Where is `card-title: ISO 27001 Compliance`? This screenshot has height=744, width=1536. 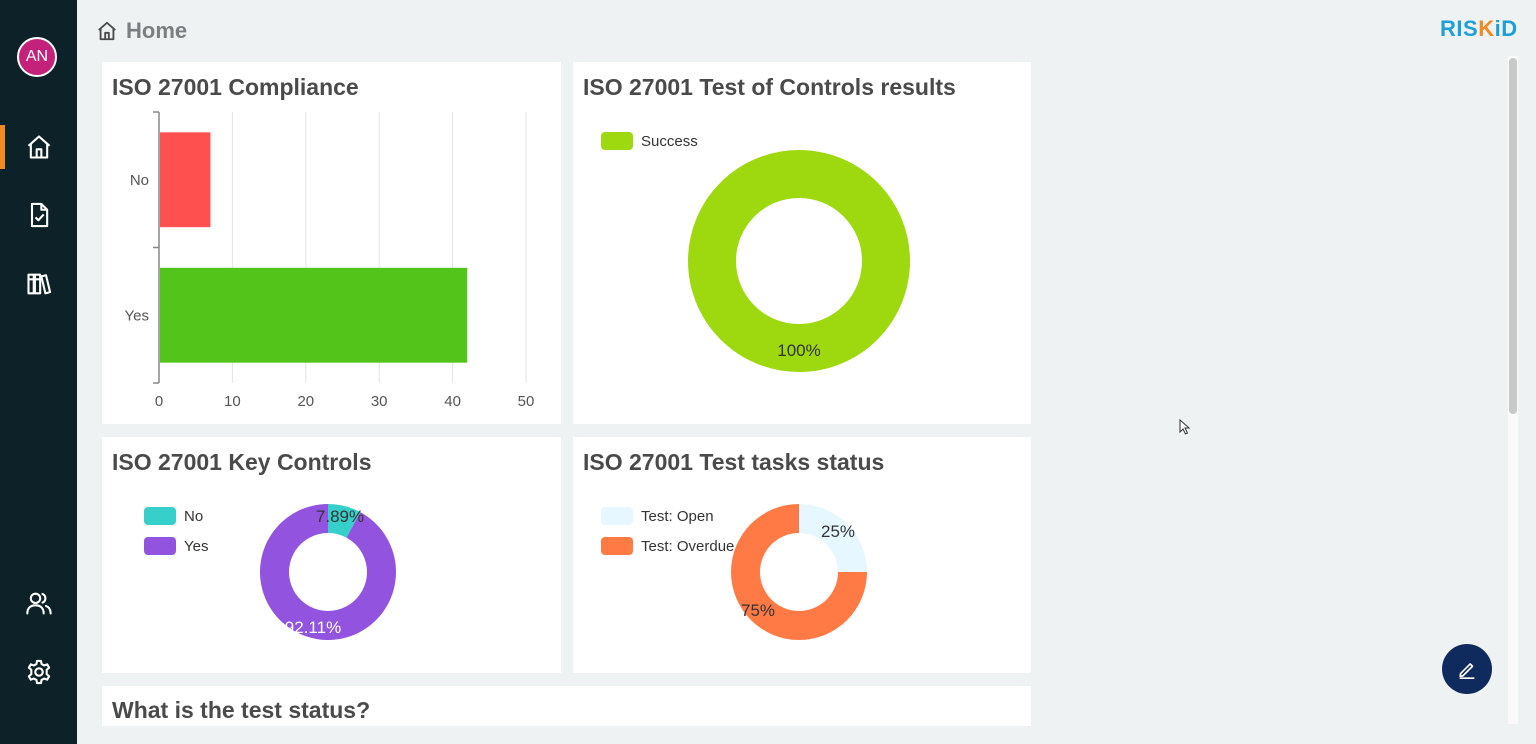 card-title: ISO 27001 Compliance is located at coordinates (235, 87).